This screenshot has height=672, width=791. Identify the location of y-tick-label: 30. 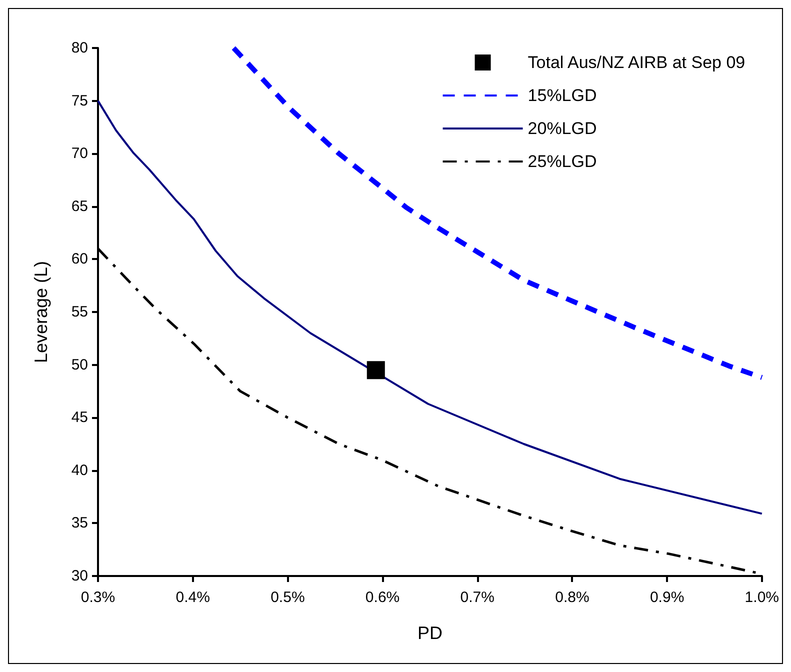
(79, 576).